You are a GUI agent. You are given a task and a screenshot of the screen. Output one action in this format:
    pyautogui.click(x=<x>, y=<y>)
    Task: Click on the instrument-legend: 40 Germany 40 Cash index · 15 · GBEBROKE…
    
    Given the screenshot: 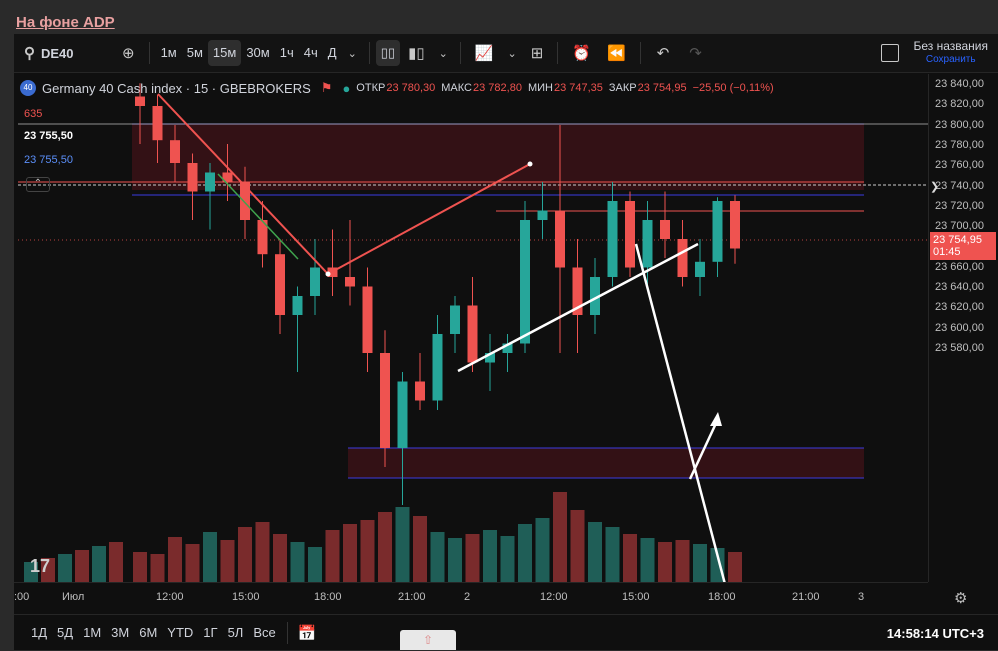 What is the action you would take?
    pyautogui.click(x=397, y=88)
    